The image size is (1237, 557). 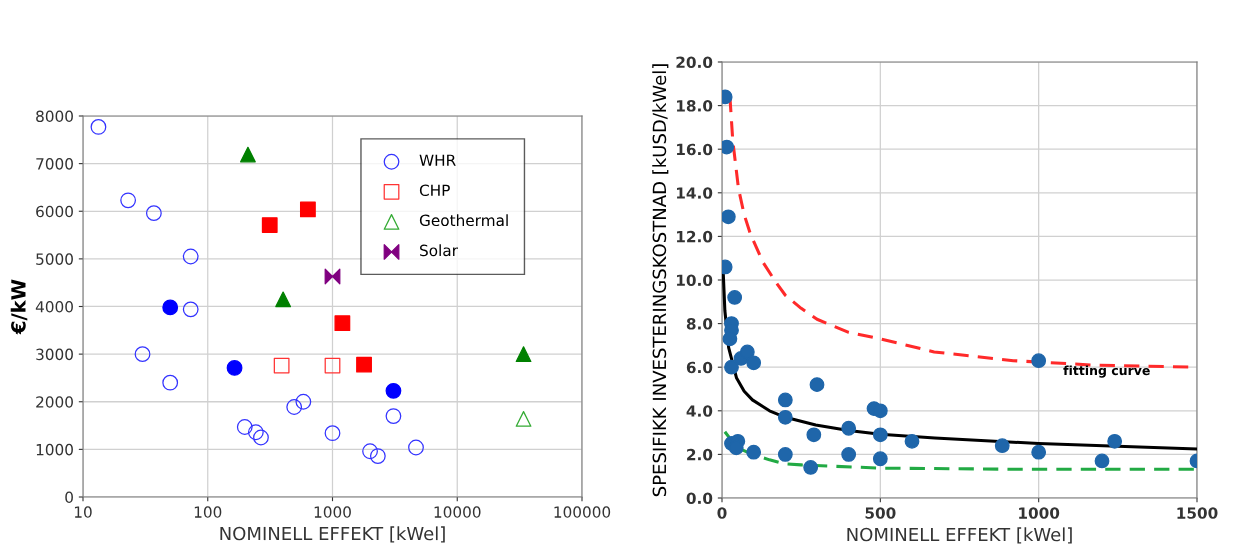 What do you see at coordinates (54, 211) in the screenshot?
I see `y-tick-label: 6000` at bounding box center [54, 211].